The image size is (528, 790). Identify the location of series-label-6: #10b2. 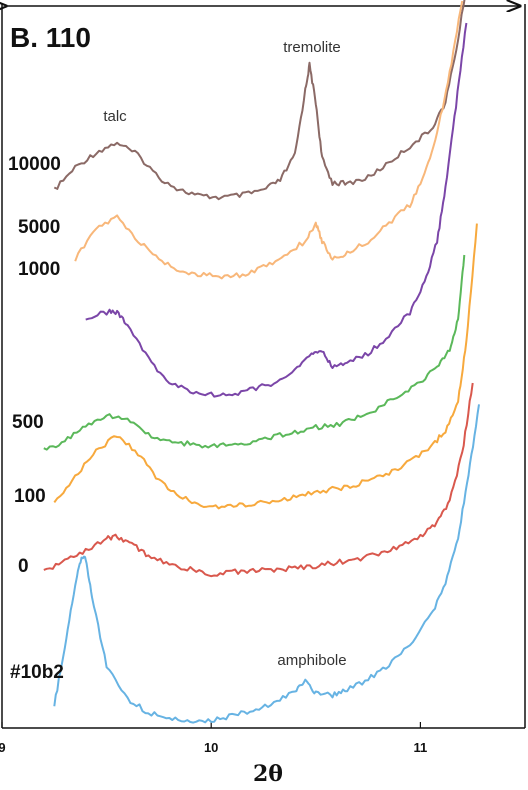
(37, 672).